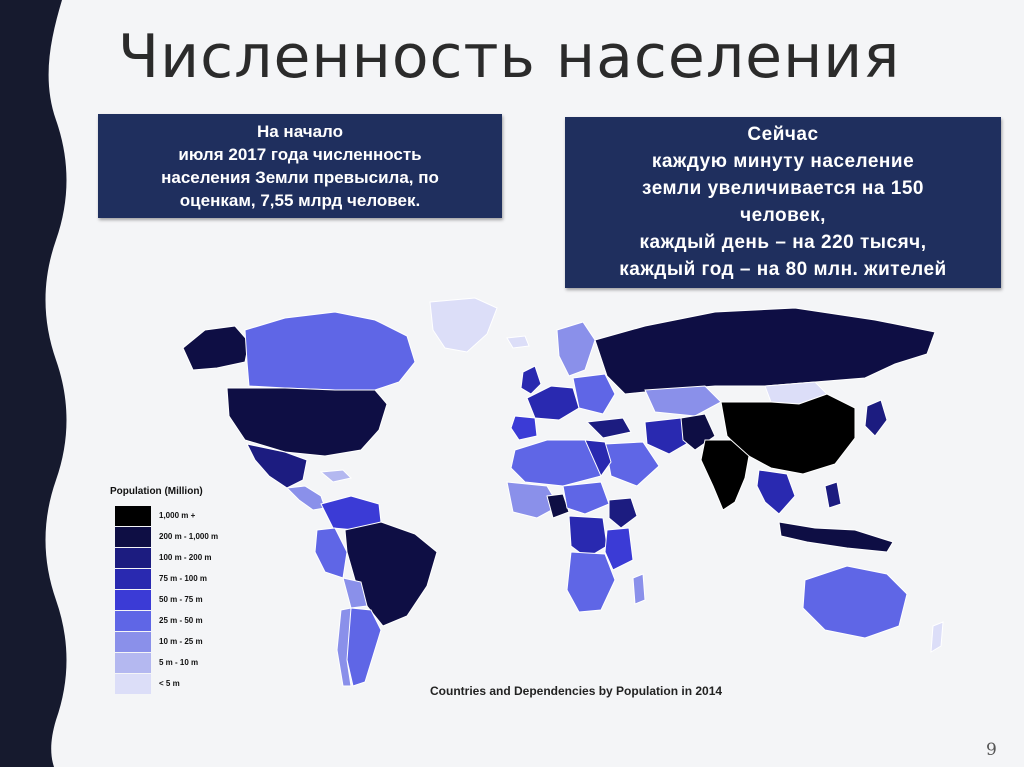 The image size is (1024, 767). Describe the element at coordinates (344, 647) in the screenshot. I see `region-chile` at that location.